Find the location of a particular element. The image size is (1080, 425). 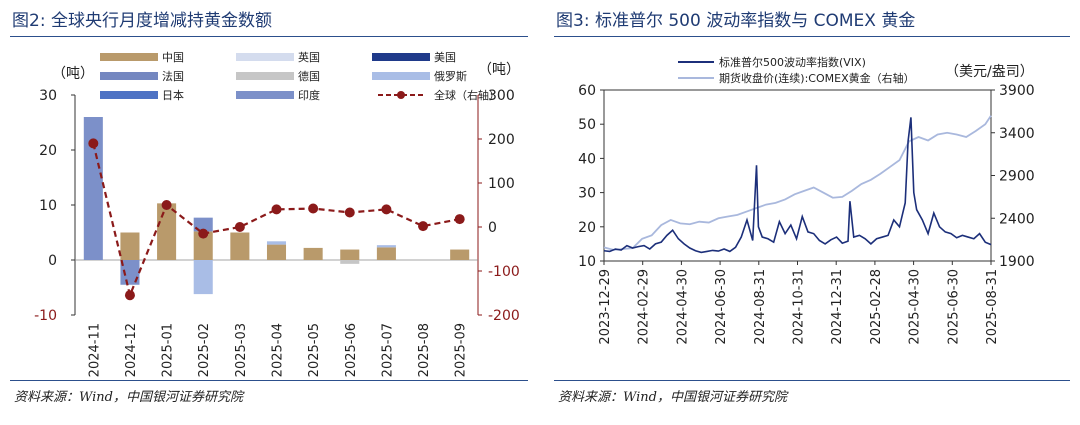

right-tick-label: 2900 is located at coordinates (1017, 177).